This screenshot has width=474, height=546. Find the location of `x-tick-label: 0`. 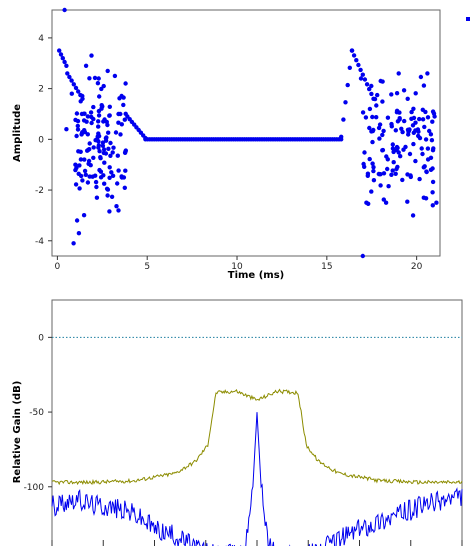

x-tick-label: 0 is located at coordinates (58, 267).